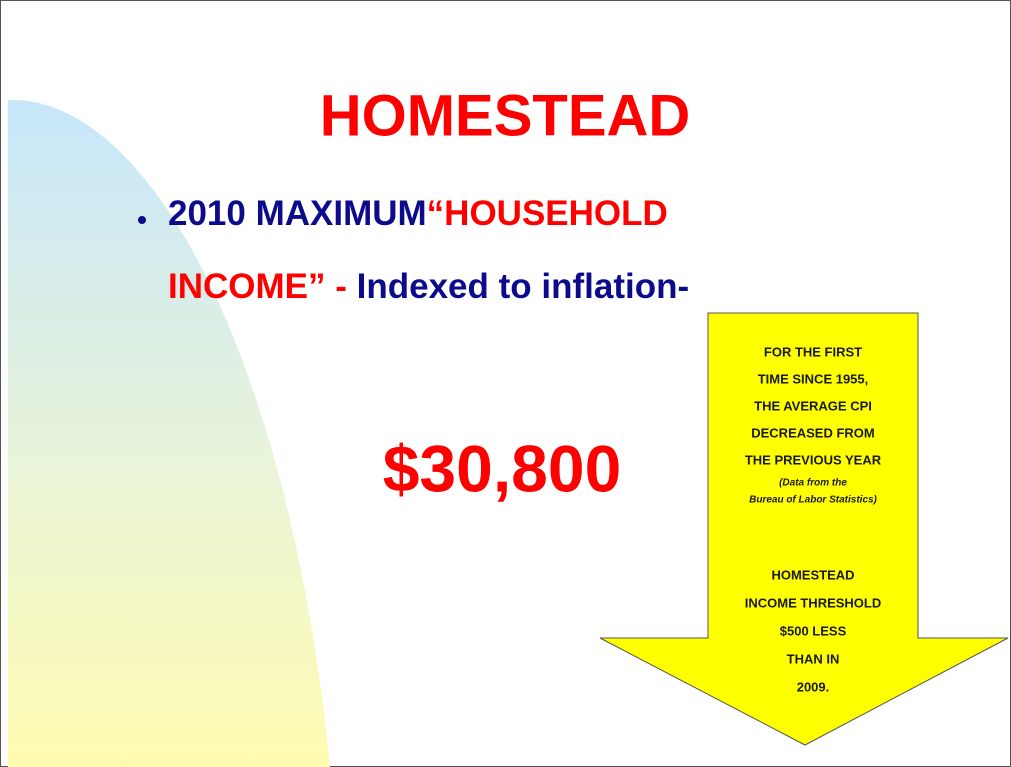 The width and height of the screenshot is (1011, 767). I want to click on bullet-line-1: 2010 MAXIMUM“HOUSEHOLD, so click(418, 213).